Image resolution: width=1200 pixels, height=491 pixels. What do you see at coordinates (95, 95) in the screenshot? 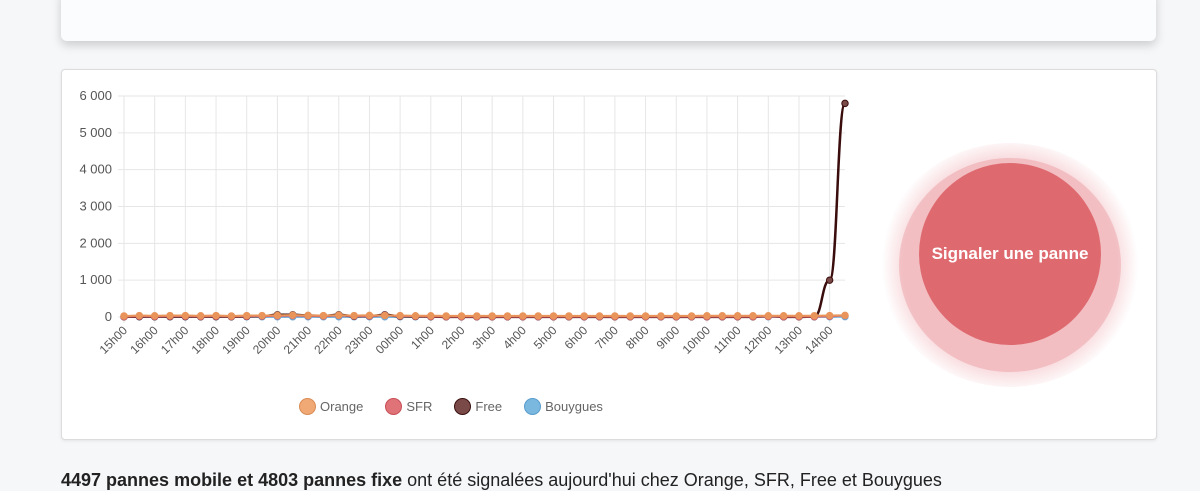
I see `svg-text: 6 000` at bounding box center [95, 95].